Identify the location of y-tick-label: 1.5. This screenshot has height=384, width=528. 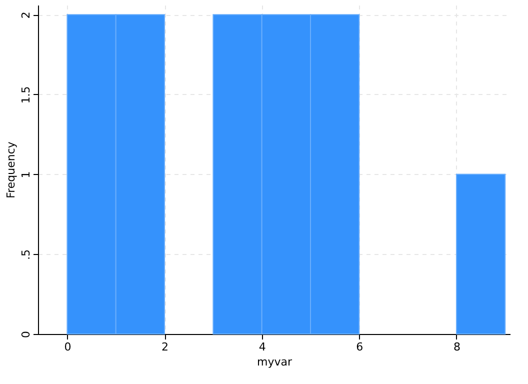
(26, 95).